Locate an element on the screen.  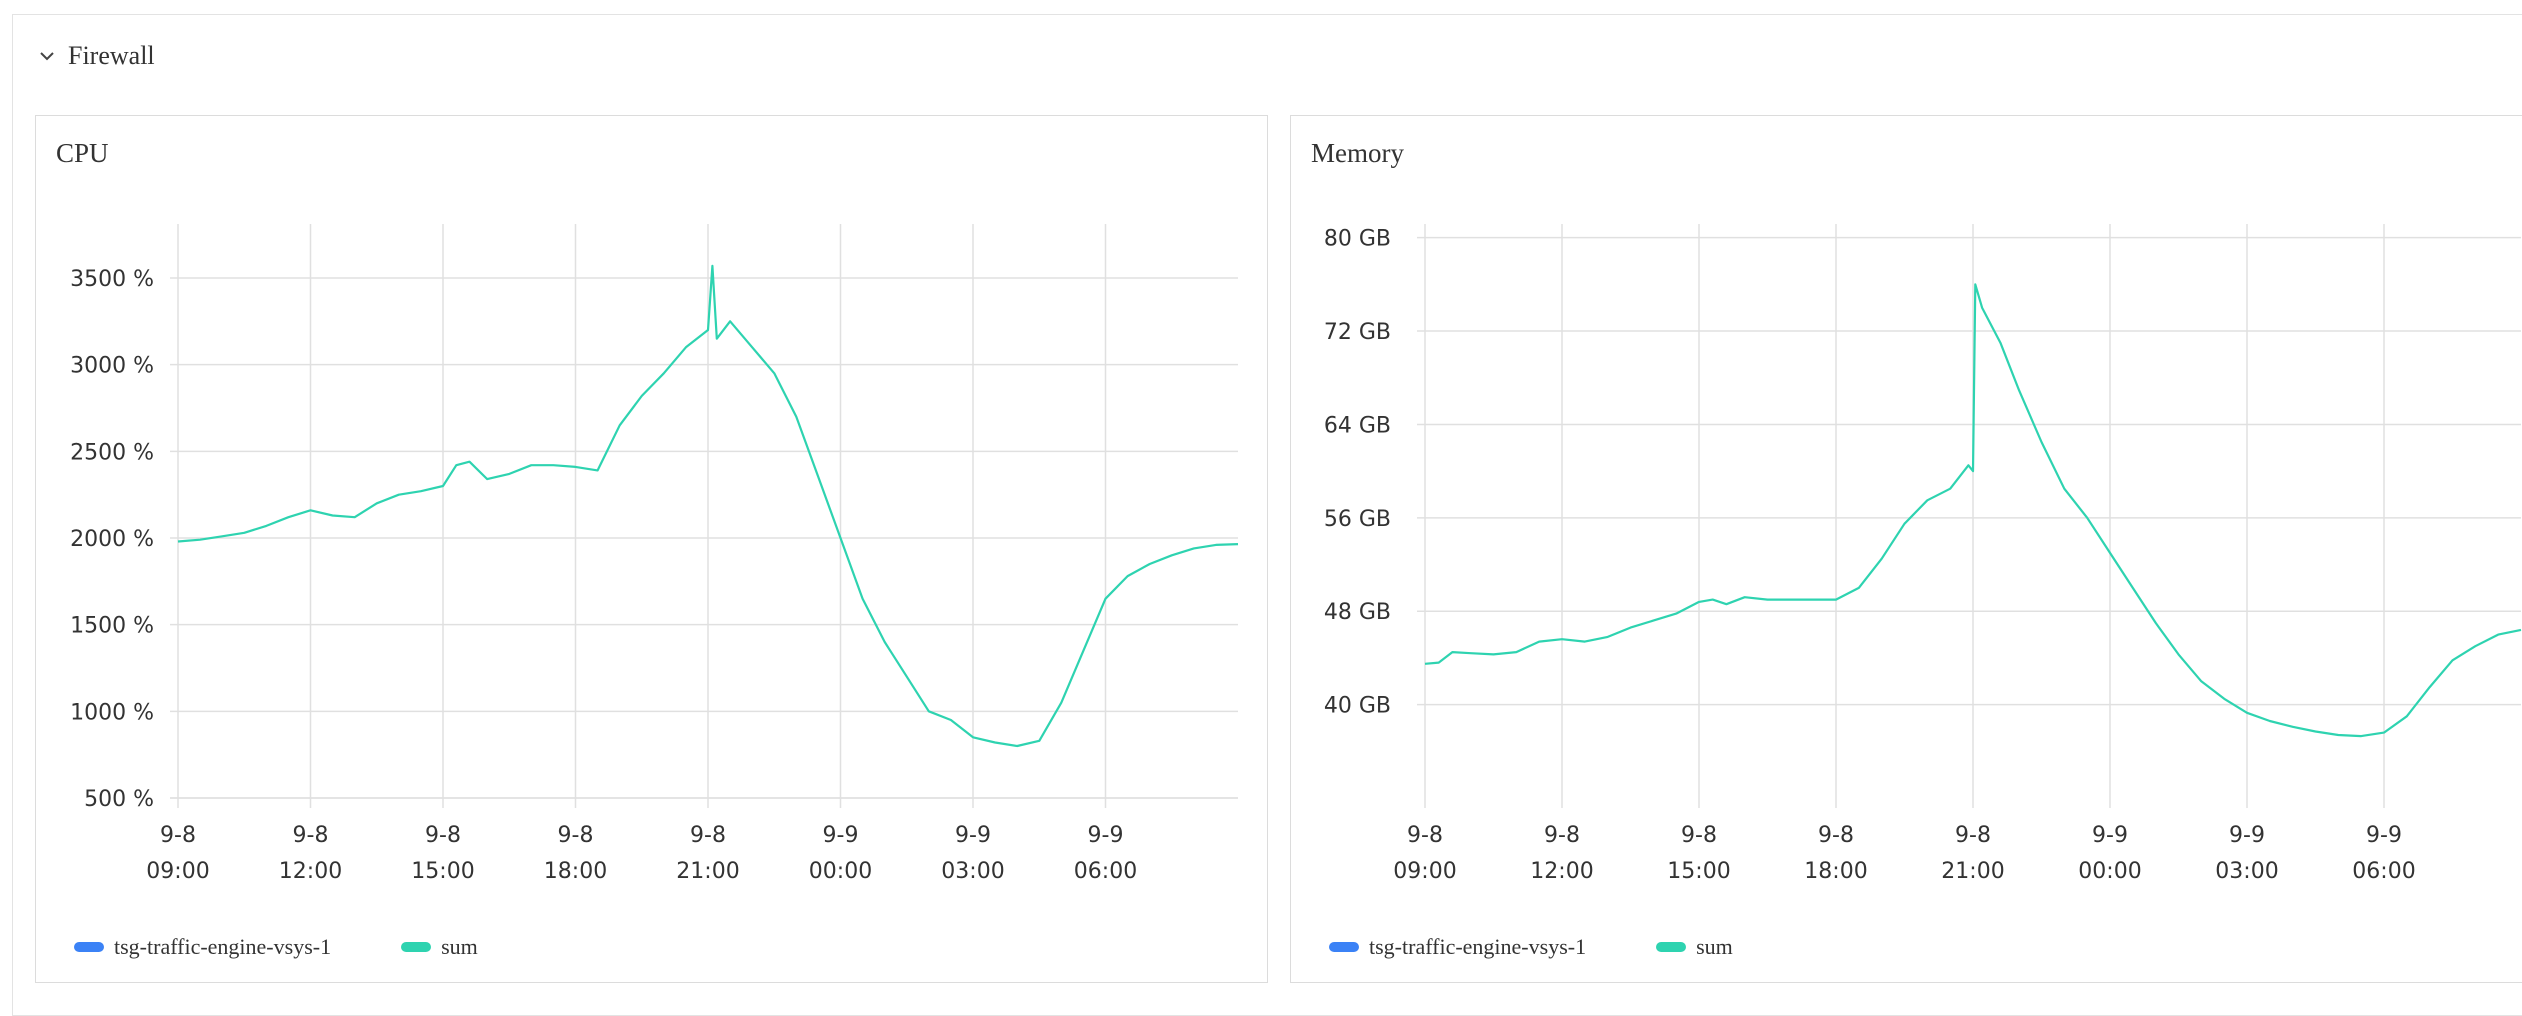
y-tick-label: 64 GB is located at coordinates (1357, 425).